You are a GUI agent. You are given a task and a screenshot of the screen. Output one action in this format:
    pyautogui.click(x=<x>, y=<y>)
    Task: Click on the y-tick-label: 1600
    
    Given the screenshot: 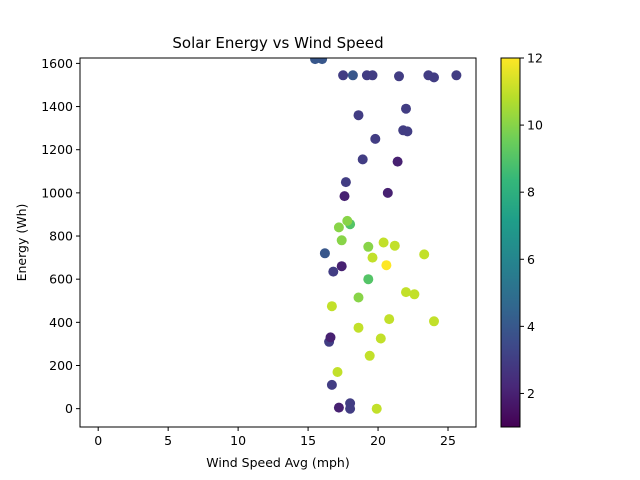 What is the action you would take?
    pyautogui.click(x=57, y=63)
    